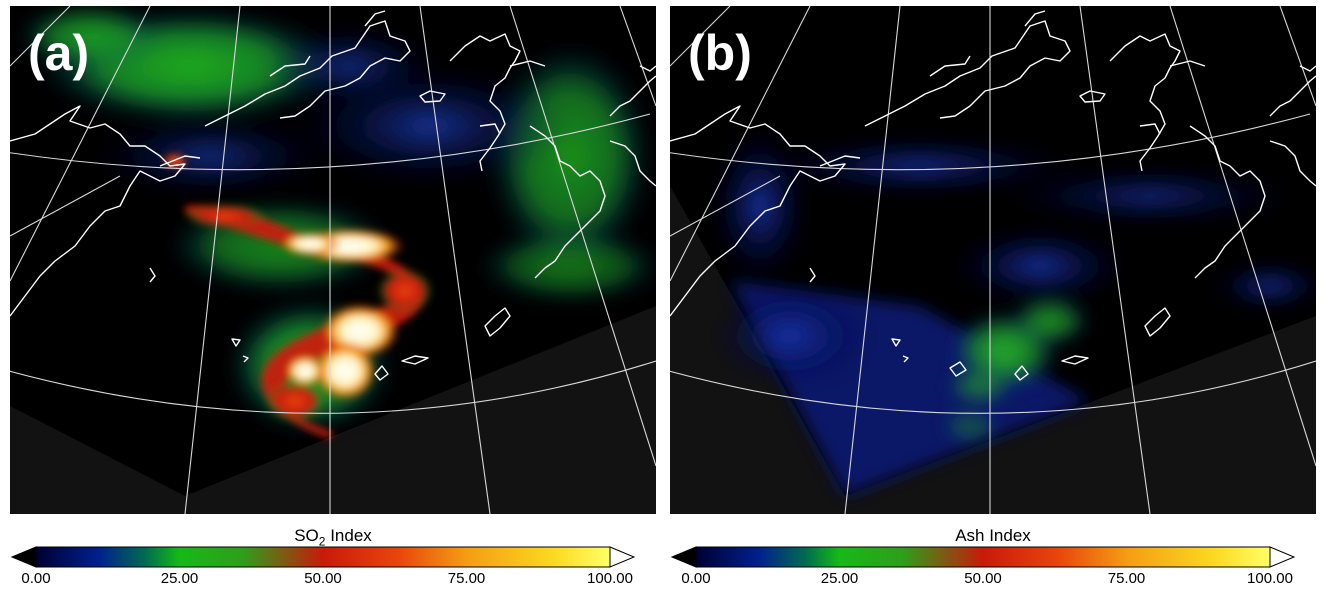 Image resolution: width=1326 pixels, height=597 pixels. What do you see at coordinates (59, 53) in the screenshot?
I see `panel-label-a: (a)` at bounding box center [59, 53].